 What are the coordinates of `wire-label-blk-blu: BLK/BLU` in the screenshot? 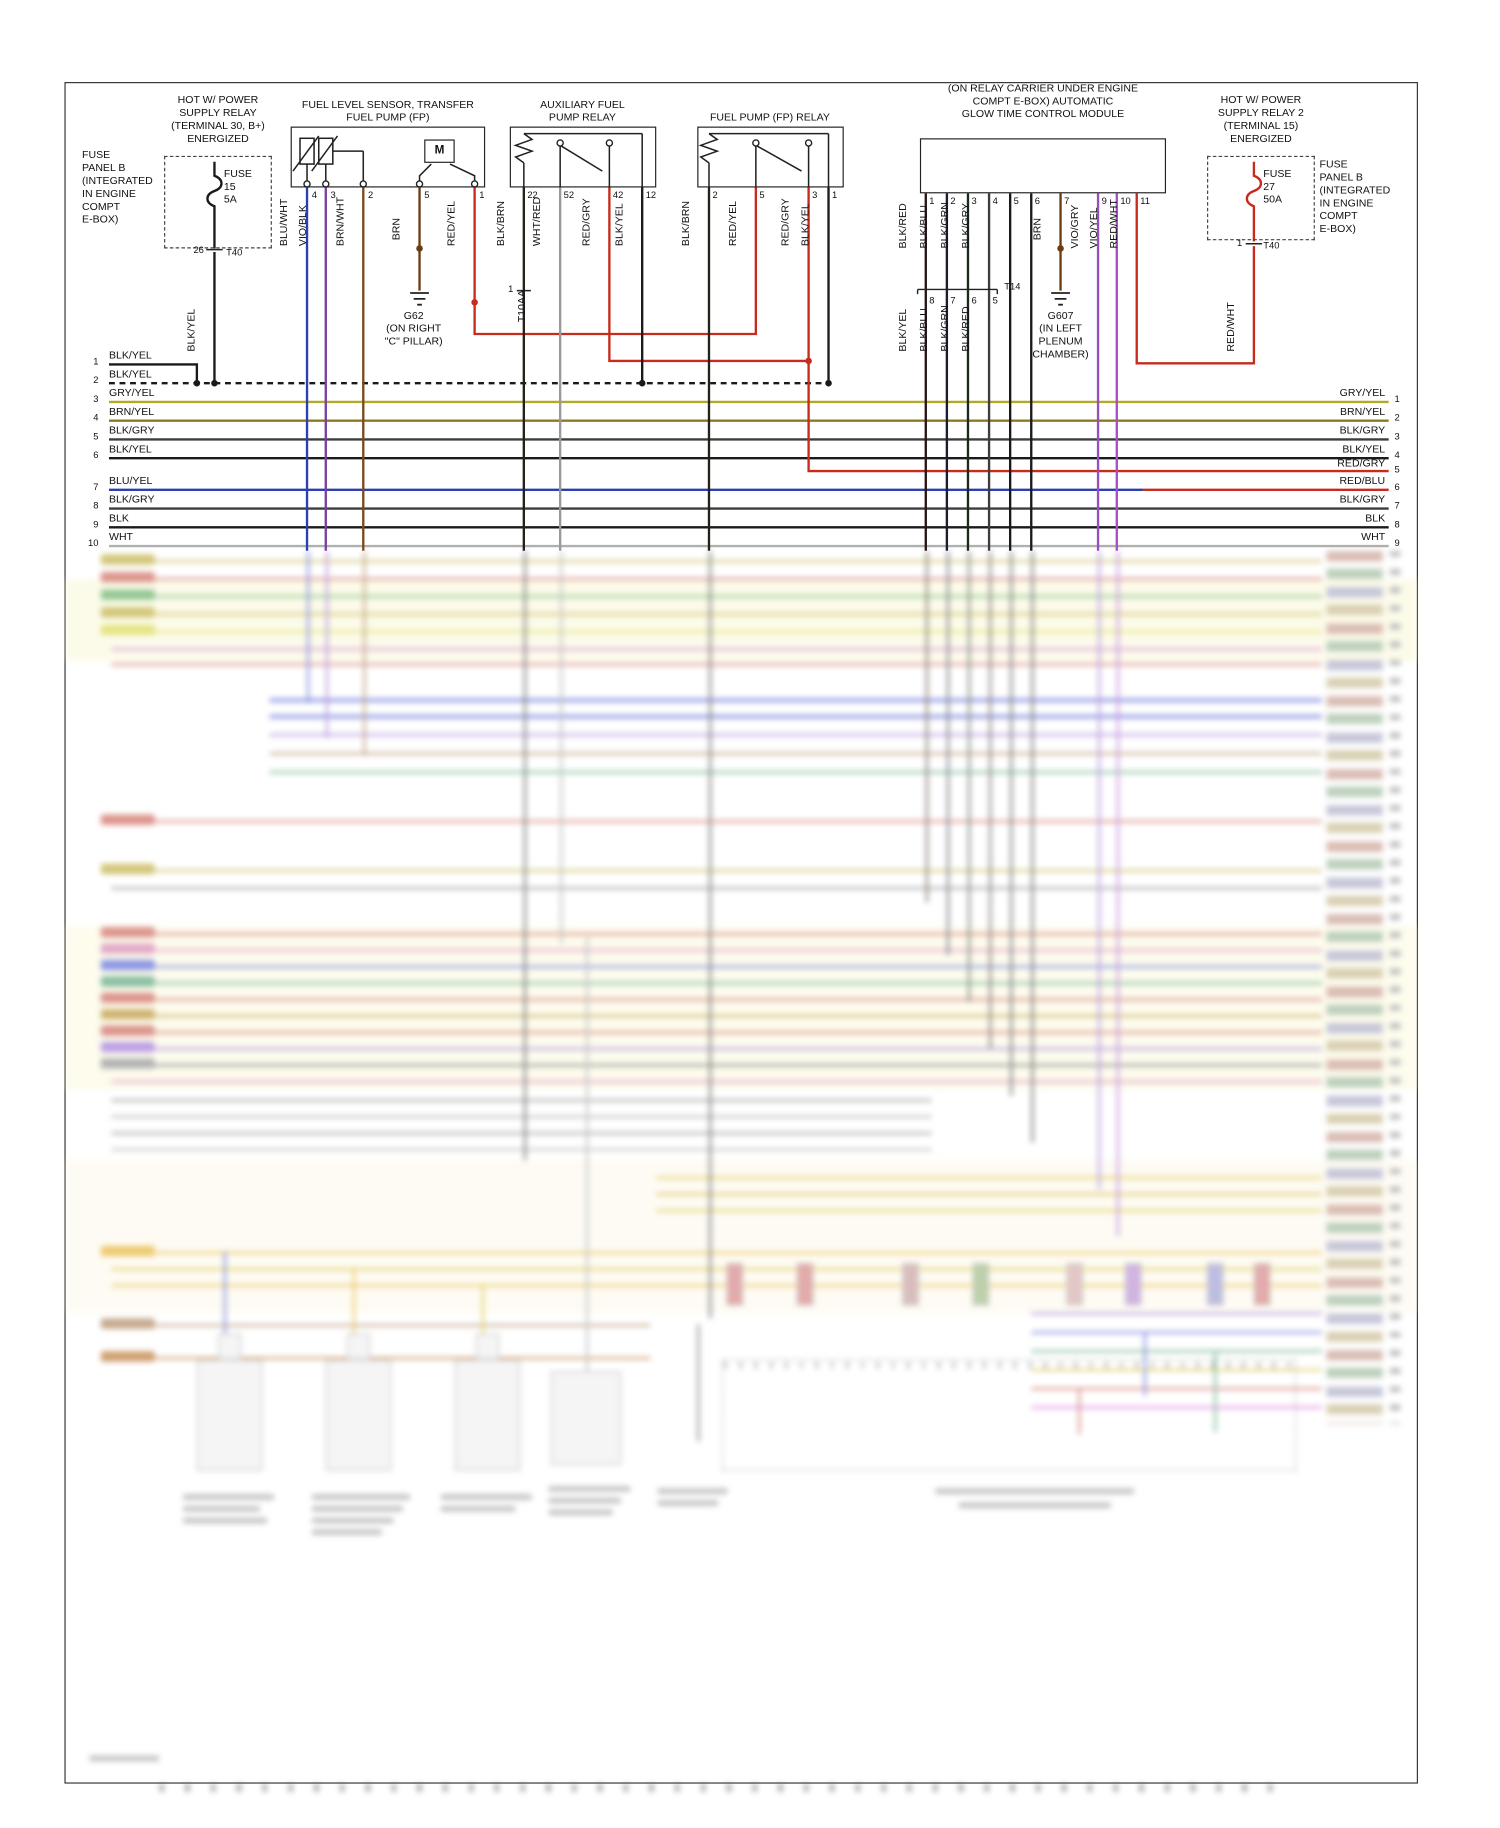 It's located at (923, 227).